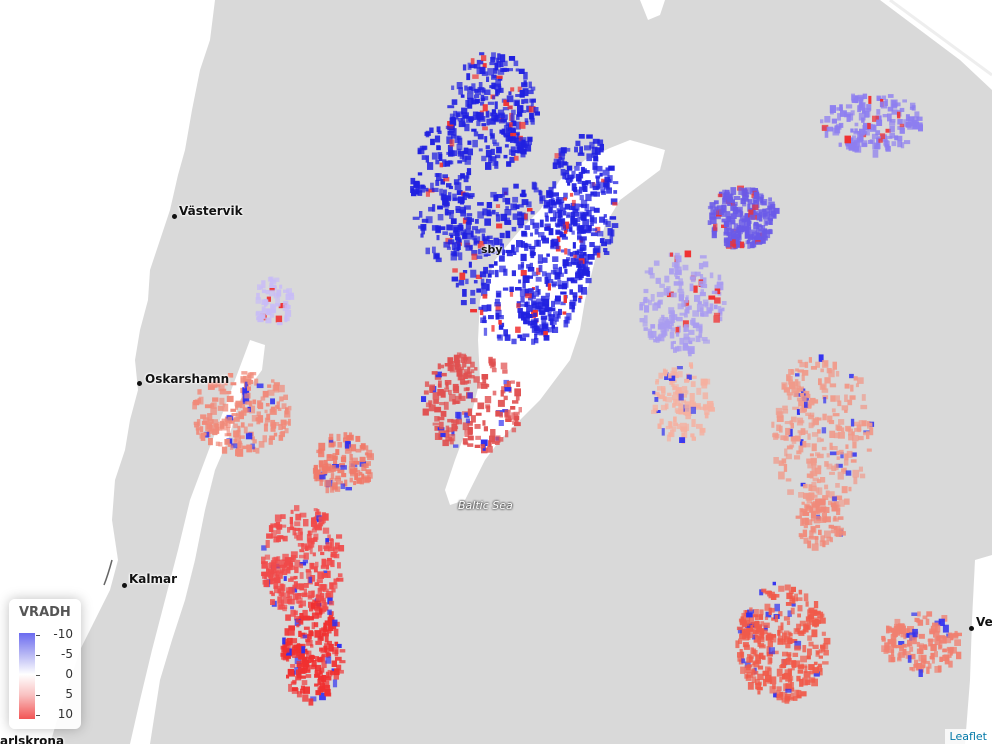 This screenshot has height=744, width=992. Describe the element at coordinates (971, 628) in the screenshot. I see `ventspils-dot` at that location.